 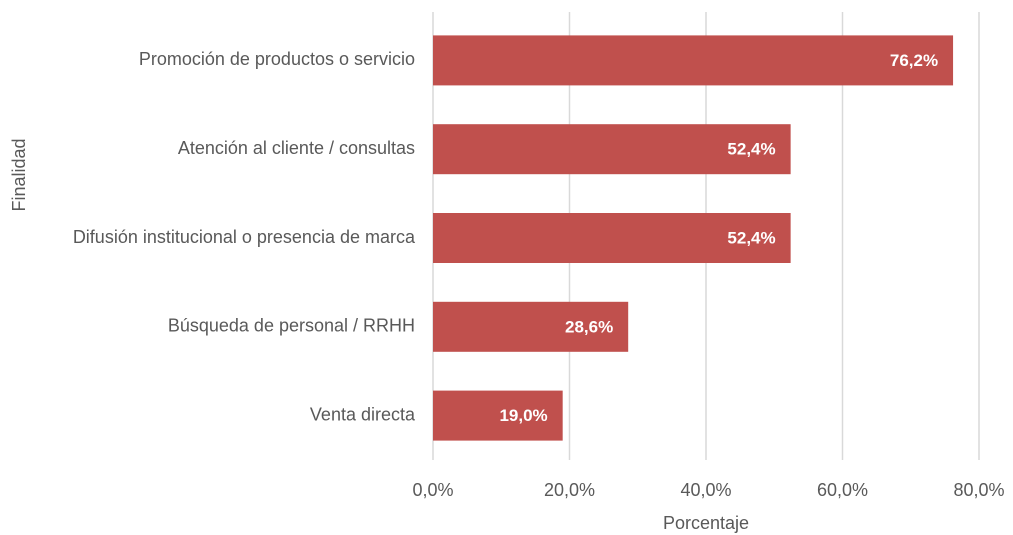 What do you see at coordinates (363, 414) in the screenshot?
I see `y-tick-label: Venta directa` at bounding box center [363, 414].